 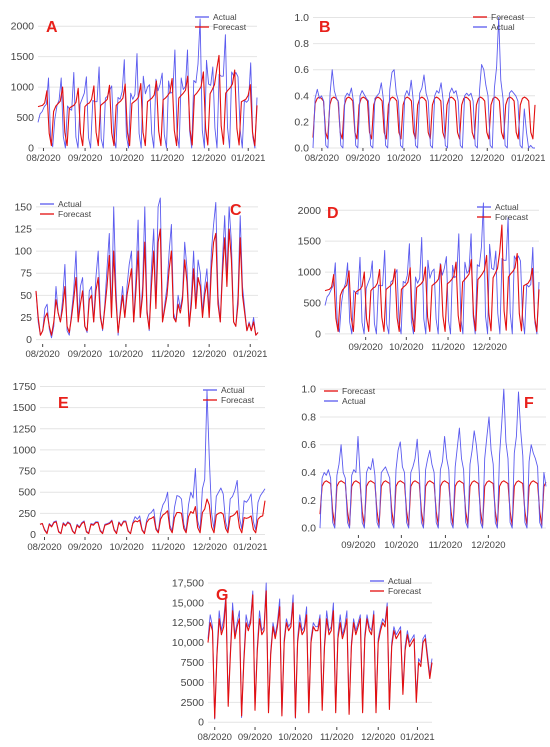 I want to click on chart-b-xtick-label: 09/2020, so click(x=363, y=158).